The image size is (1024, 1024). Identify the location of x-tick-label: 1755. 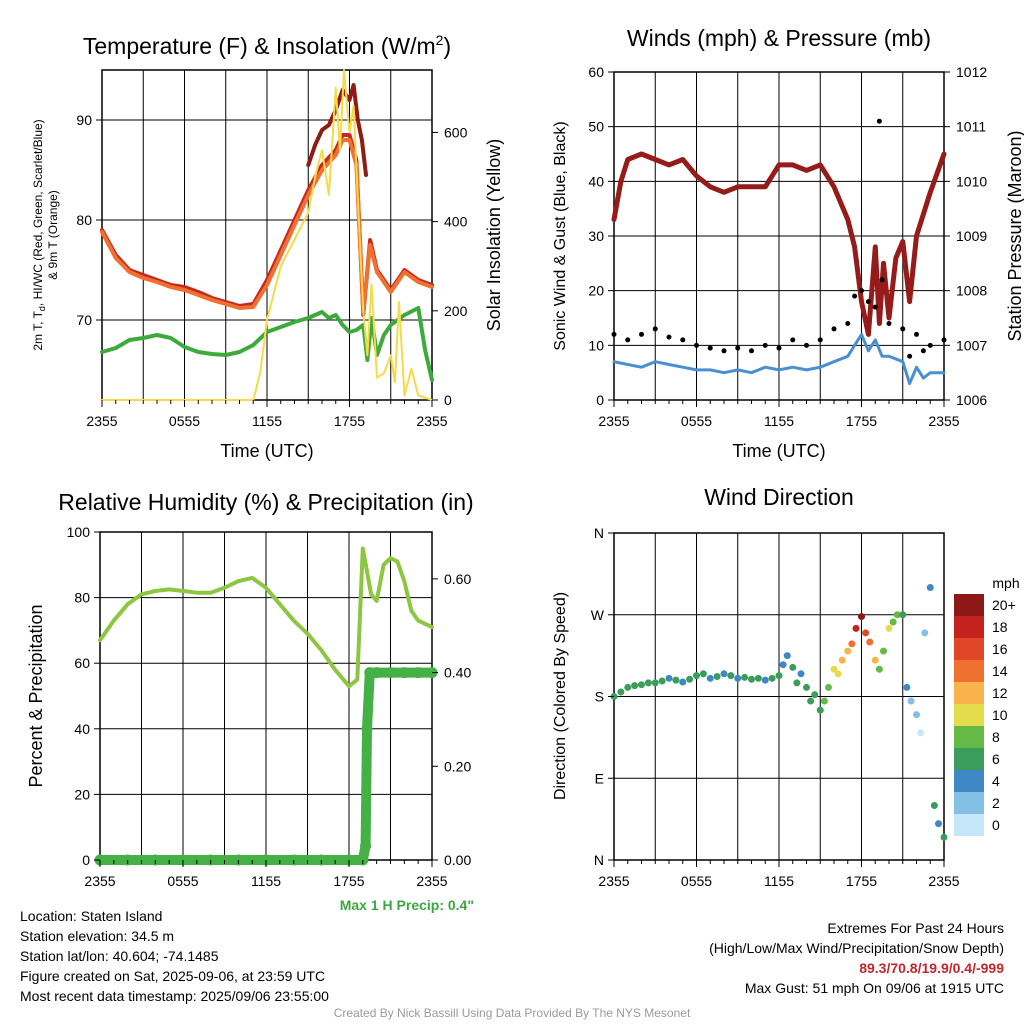
(861, 421).